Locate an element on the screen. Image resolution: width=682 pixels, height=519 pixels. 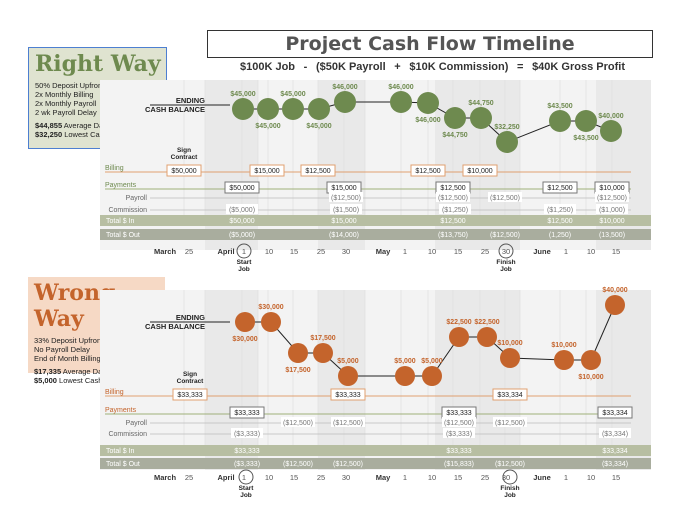
billing-value: $50,000 is located at coordinates (183, 171).